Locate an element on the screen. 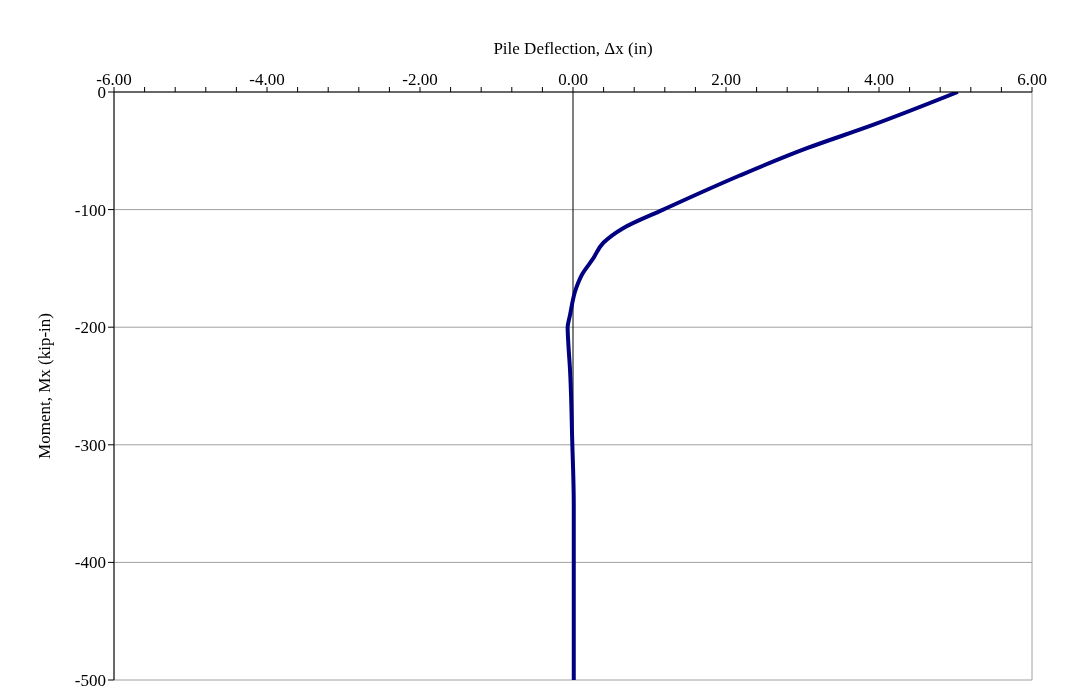  y-tick-label: -400 is located at coordinates (90, 563).